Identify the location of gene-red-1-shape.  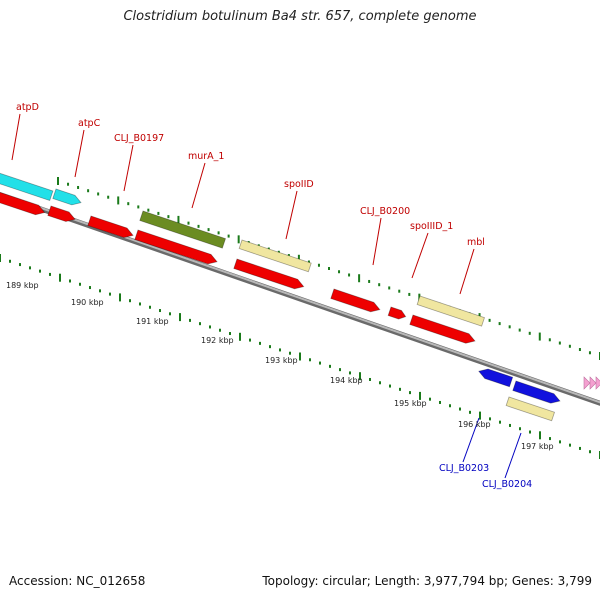
(23, 203).